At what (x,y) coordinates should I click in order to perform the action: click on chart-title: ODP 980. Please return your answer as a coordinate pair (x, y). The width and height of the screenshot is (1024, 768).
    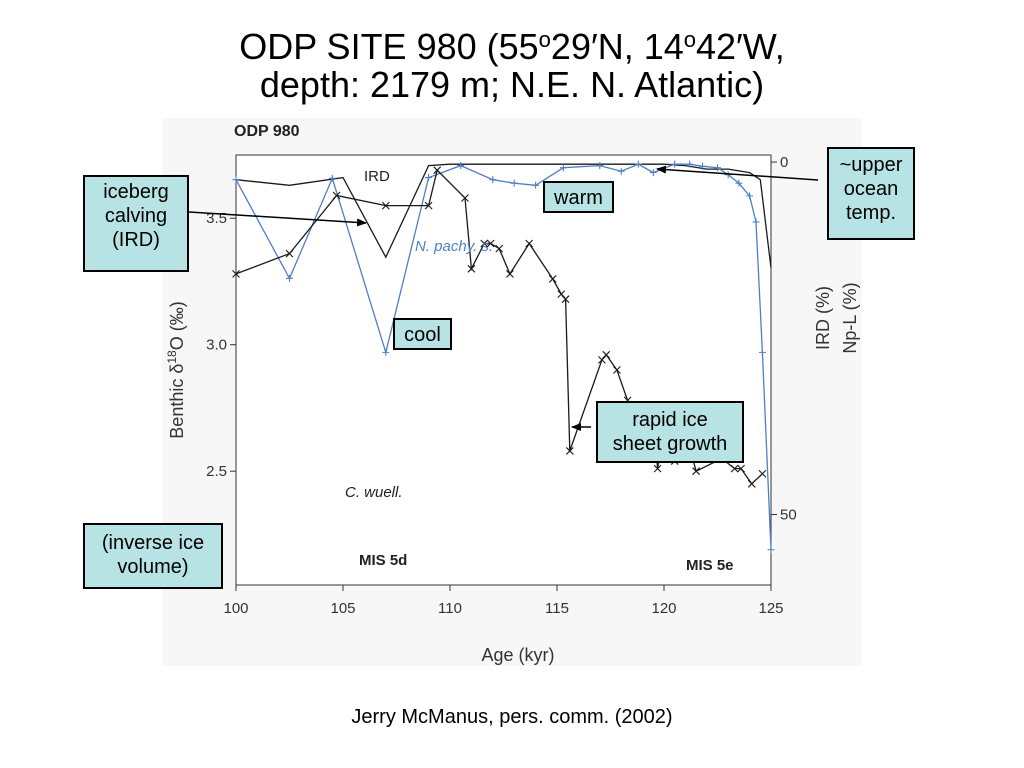
    Looking at the image, I should click on (267, 131).